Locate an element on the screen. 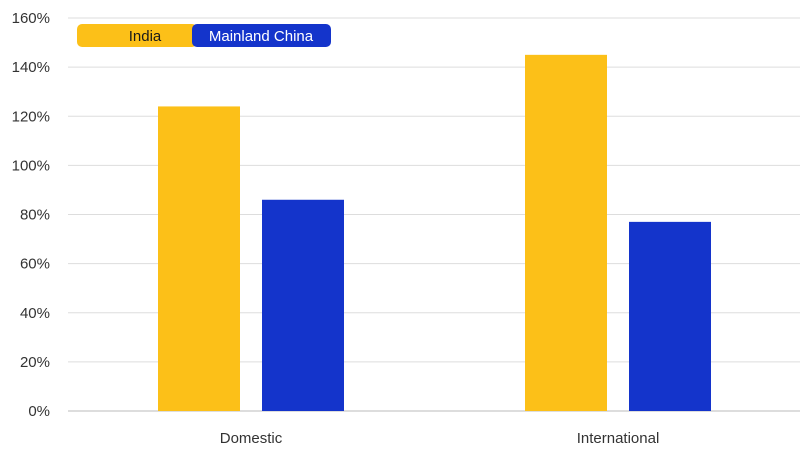  legend-swatch-mainland-china is located at coordinates (261, 35).